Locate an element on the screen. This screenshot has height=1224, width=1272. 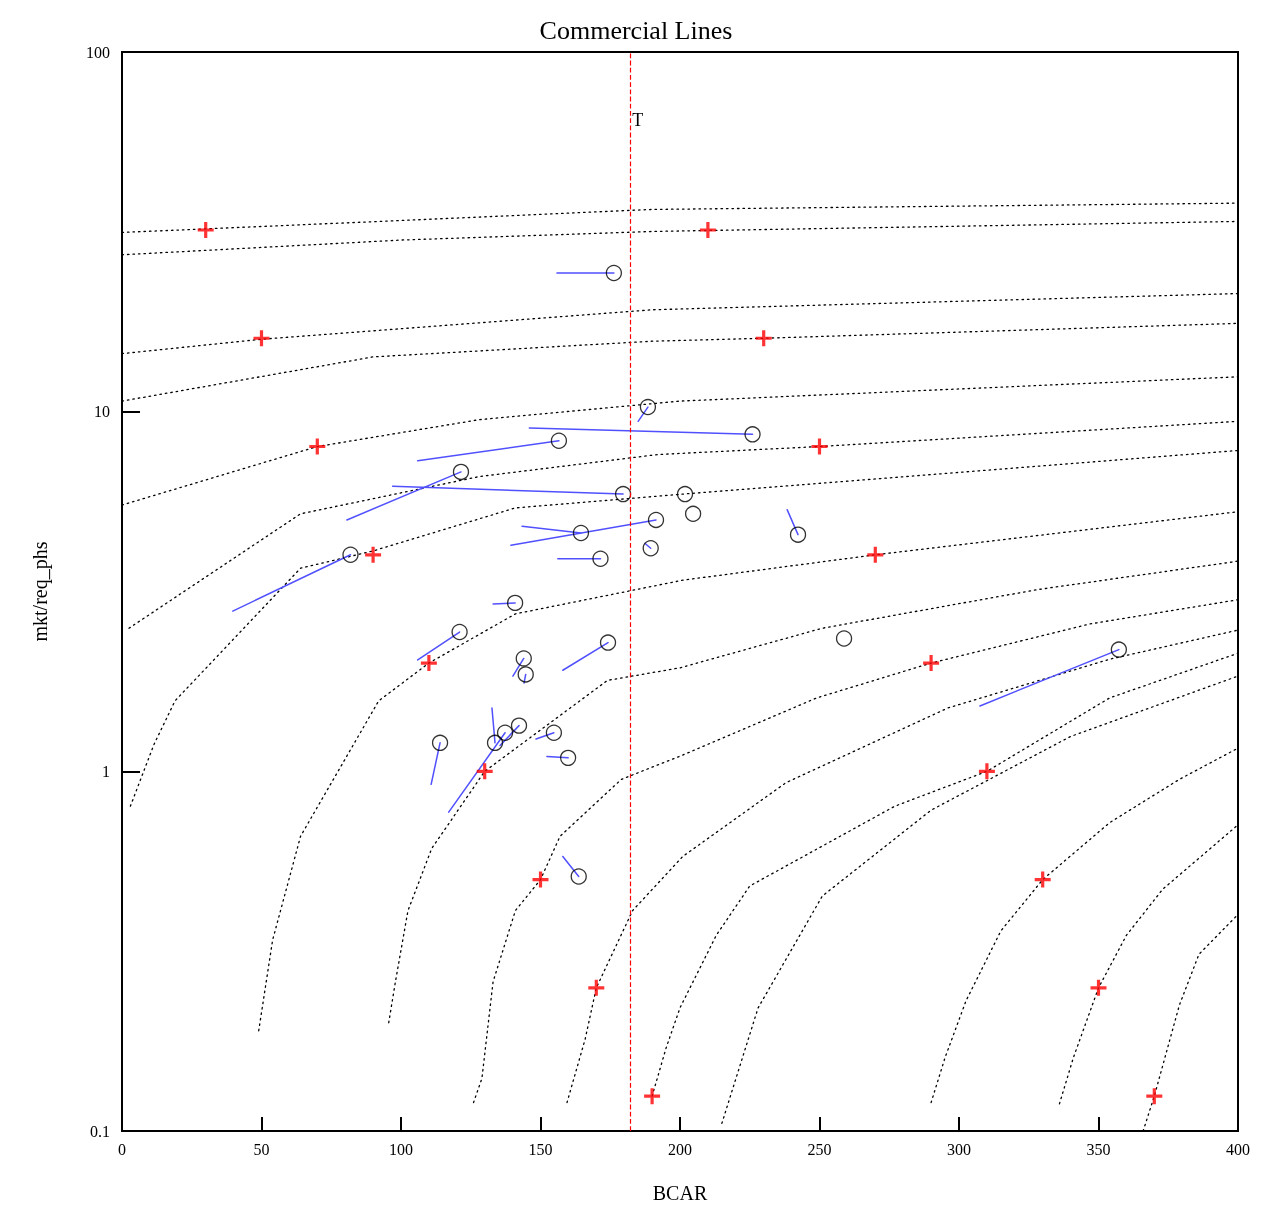
y-tick-label: 100 is located at coordinates (98, 52).